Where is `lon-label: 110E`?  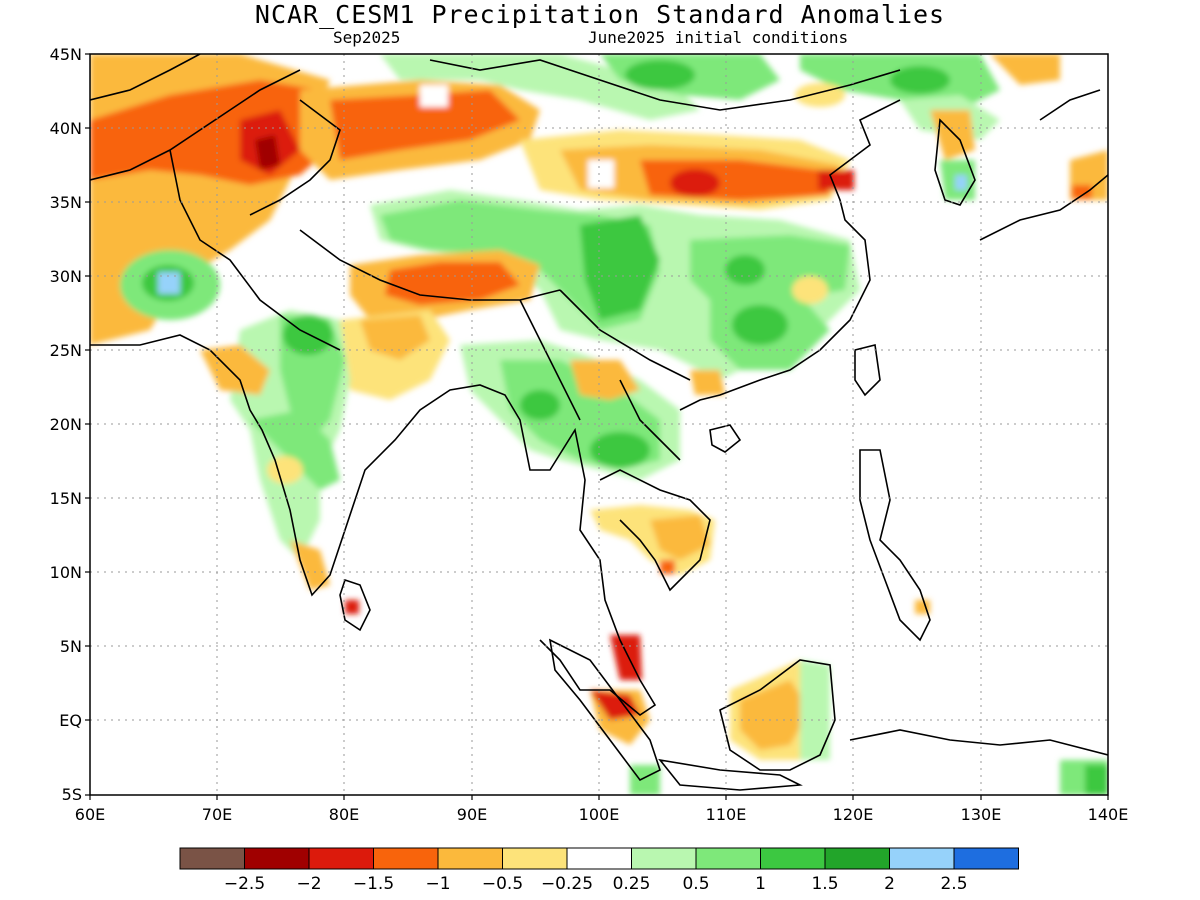
lon-label: 110E is located at coordinates (726, 814).